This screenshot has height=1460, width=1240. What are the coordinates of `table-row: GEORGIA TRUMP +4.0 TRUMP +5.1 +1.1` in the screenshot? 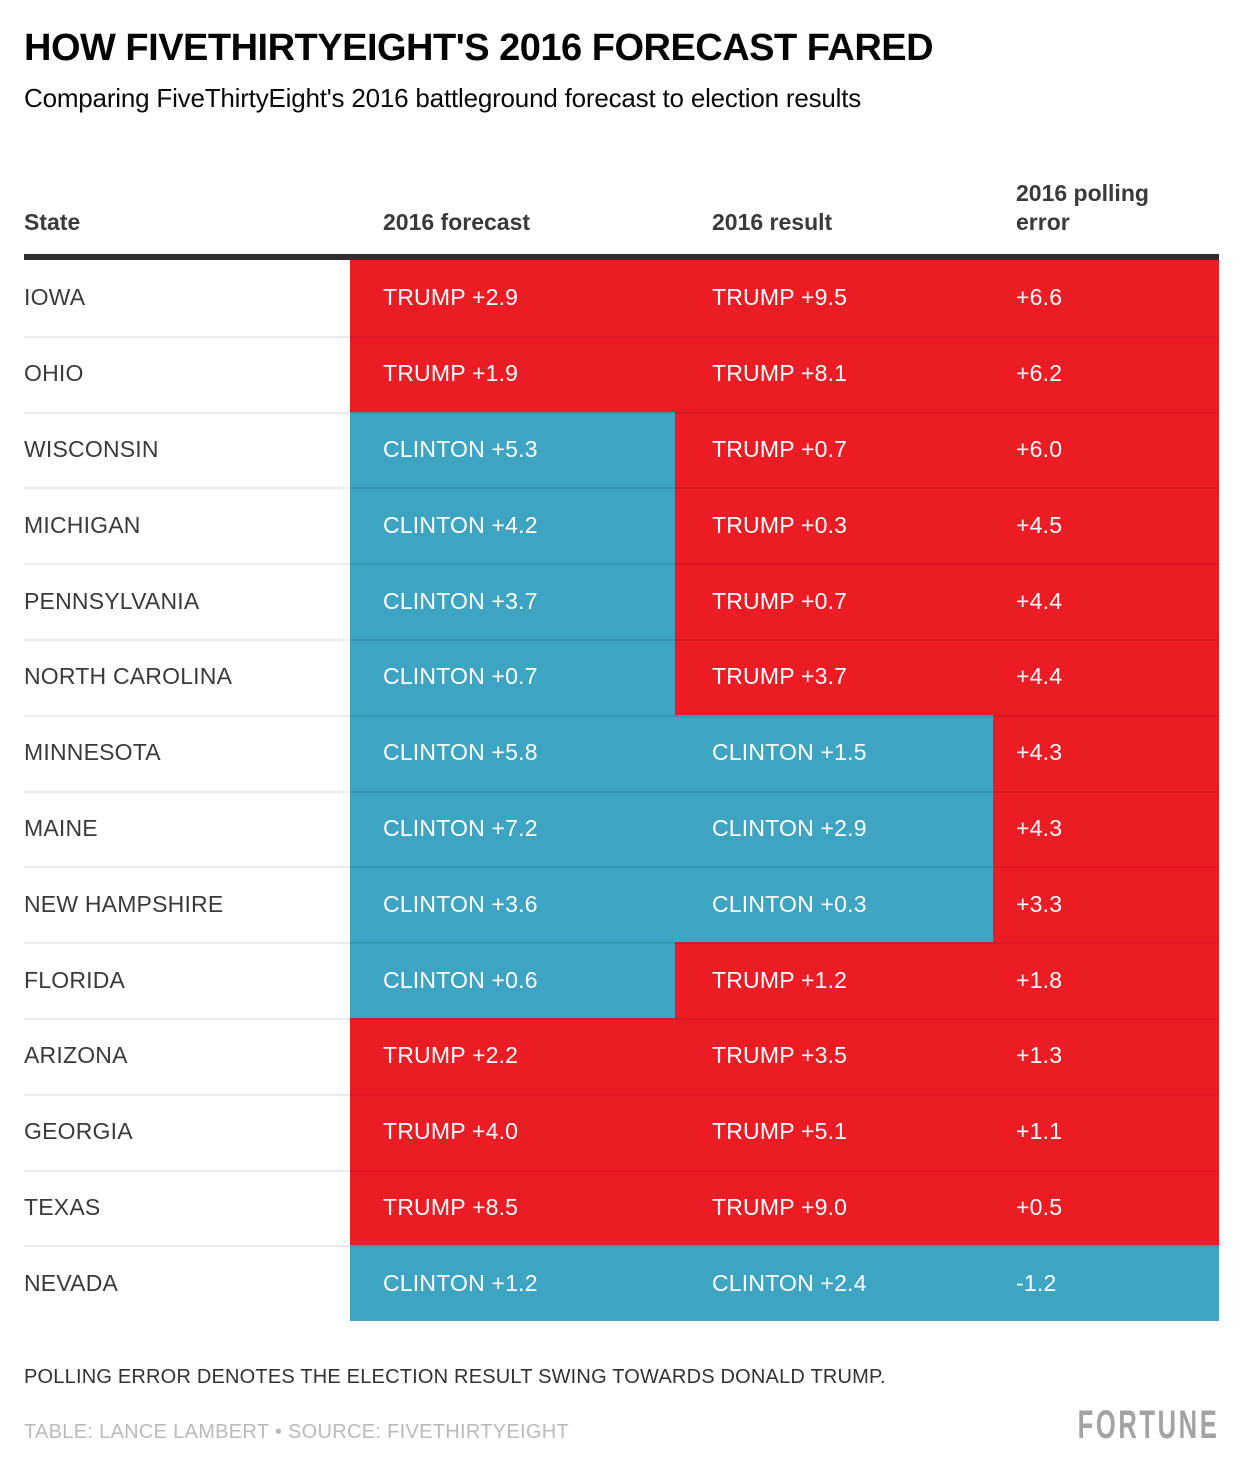 It's located at (621, 1131).